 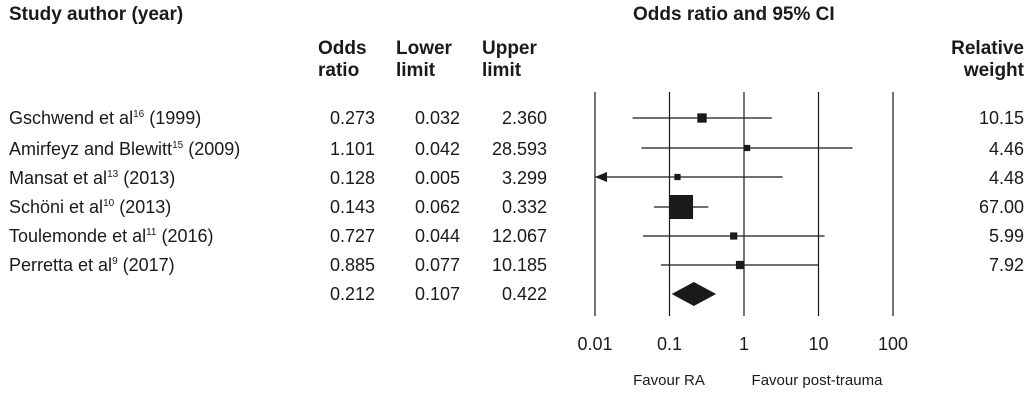 What do you see at coordinates (987, 48) in the screenshot?
I see `relative-weight-header-line1: Relative` at bounding box center [987, 48].